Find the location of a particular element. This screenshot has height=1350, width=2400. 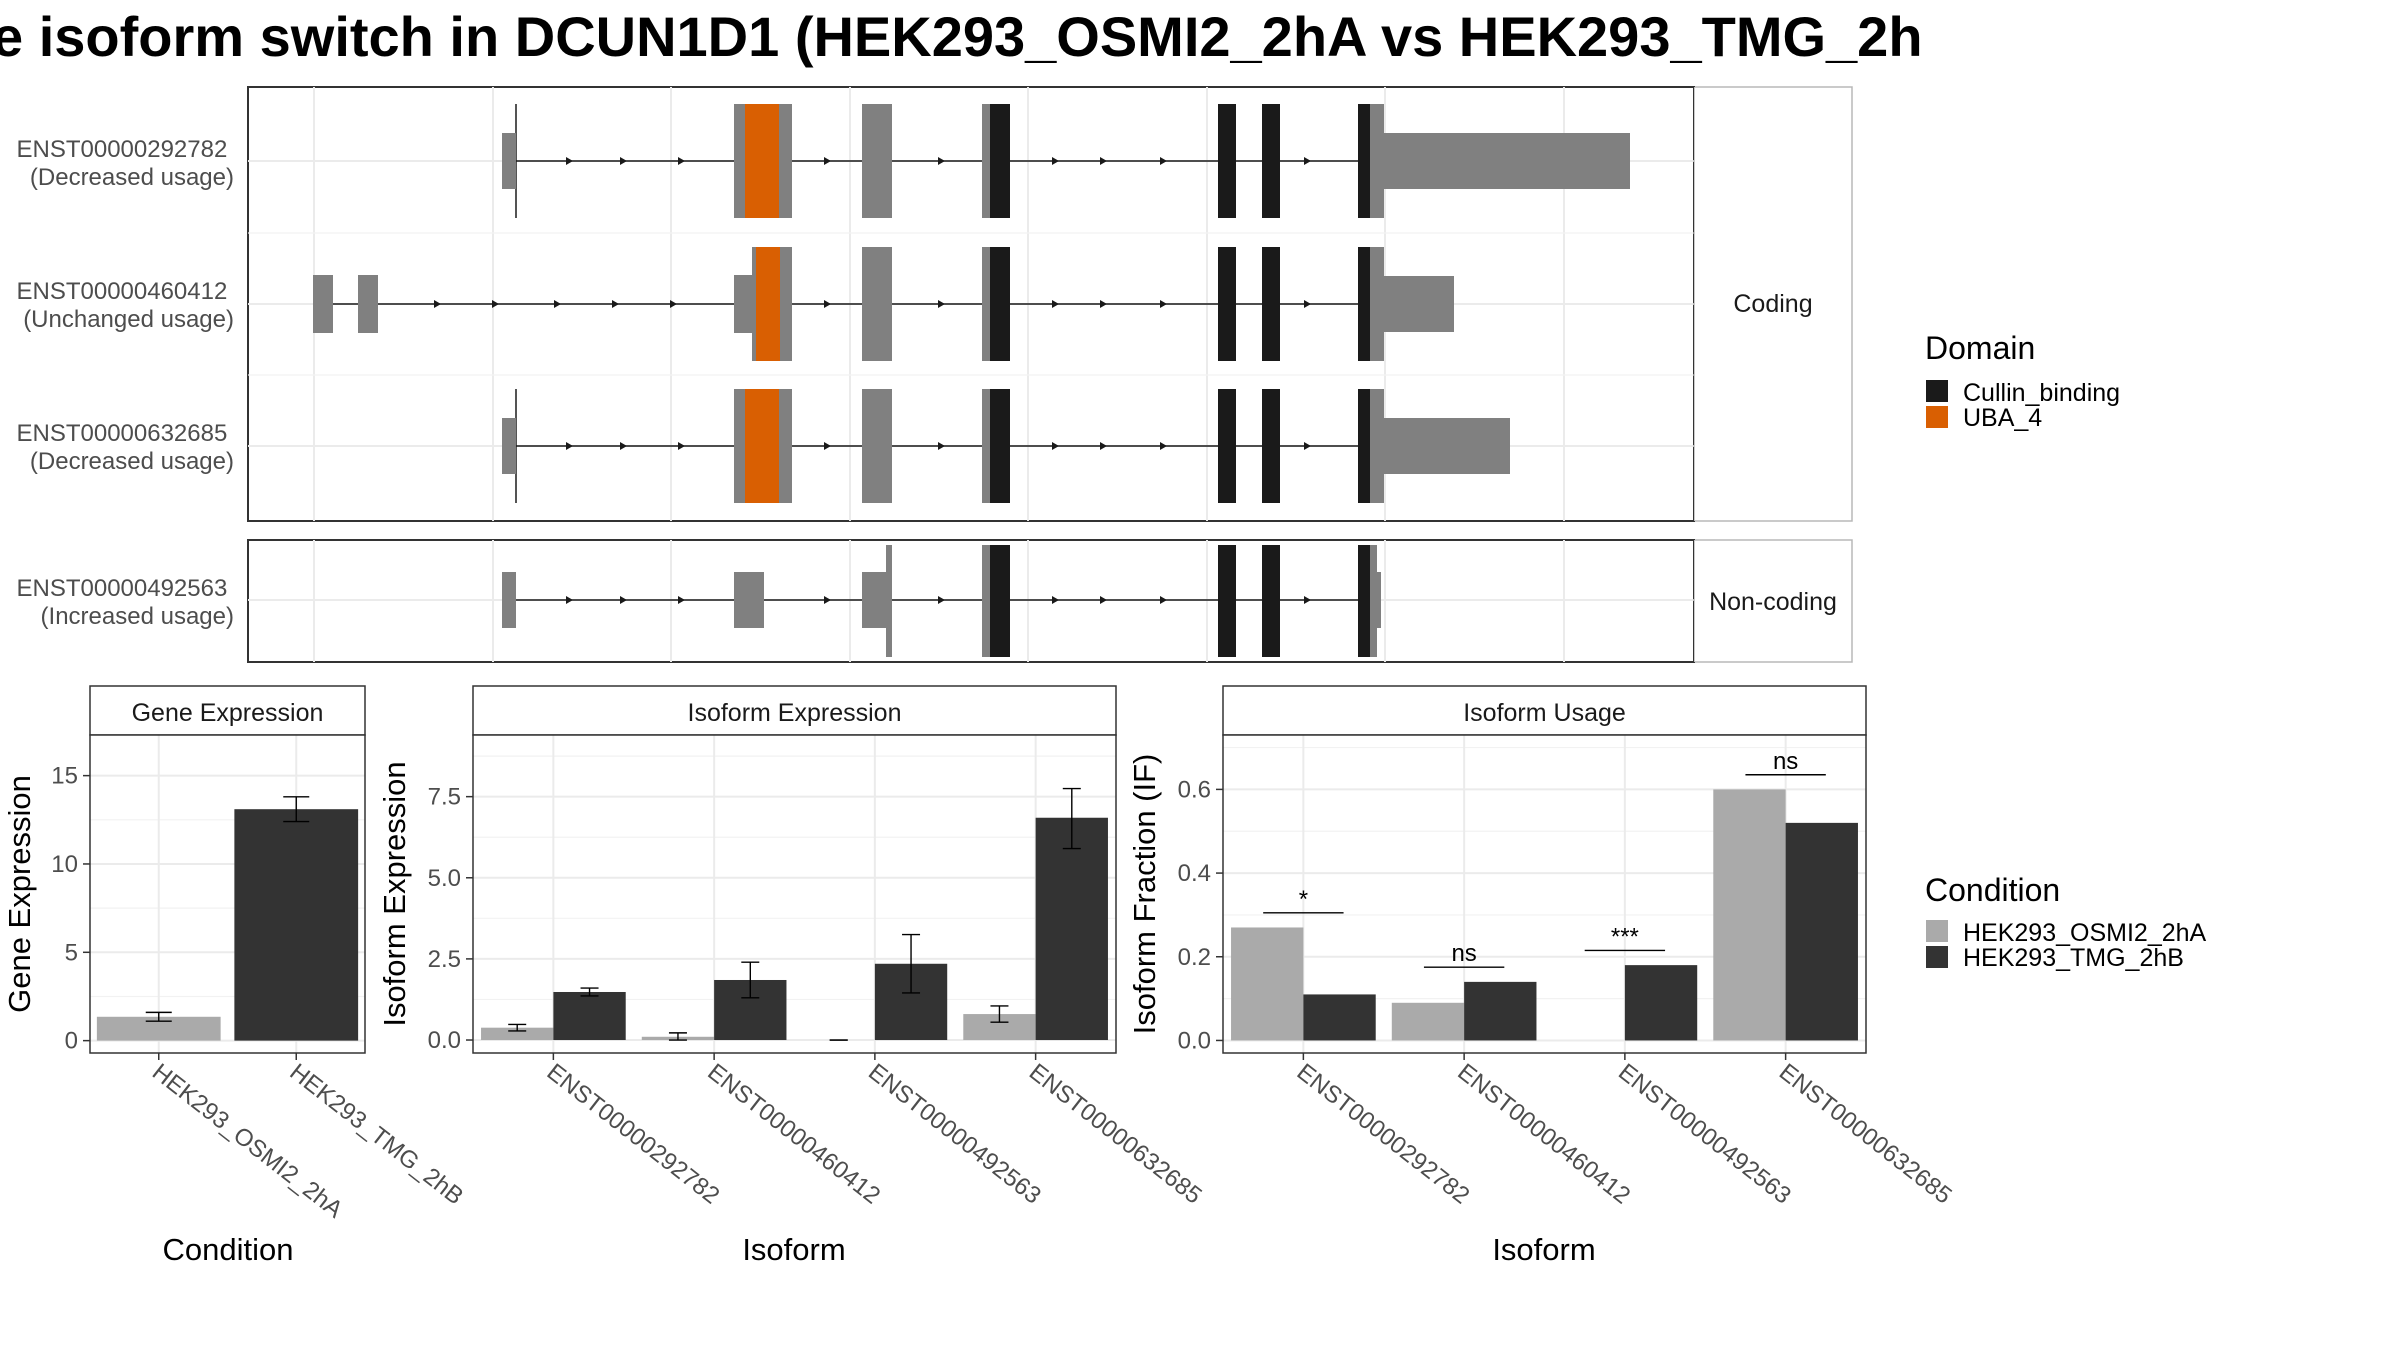

y-tick-label: 5 is located at coordinates (71, 952).